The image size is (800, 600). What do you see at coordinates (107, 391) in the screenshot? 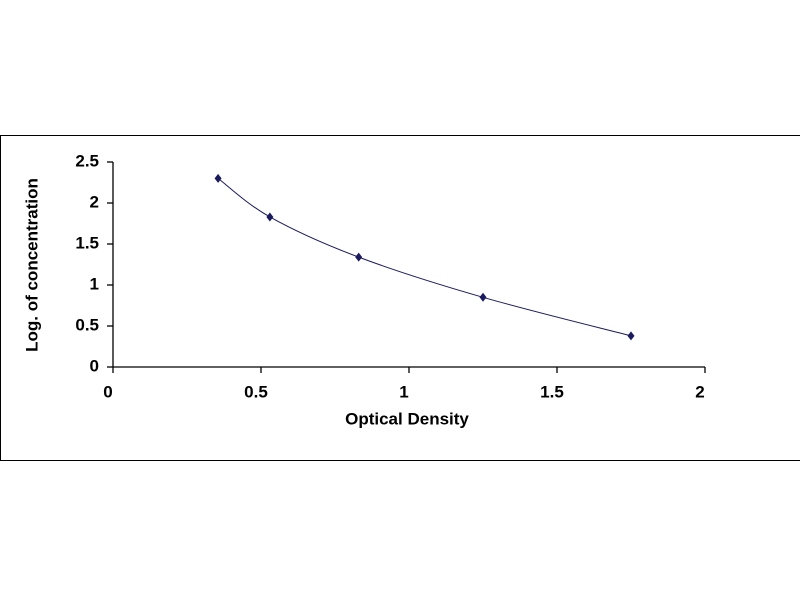
I see `x-tick-label: 0` at bounding box center [107, 391].